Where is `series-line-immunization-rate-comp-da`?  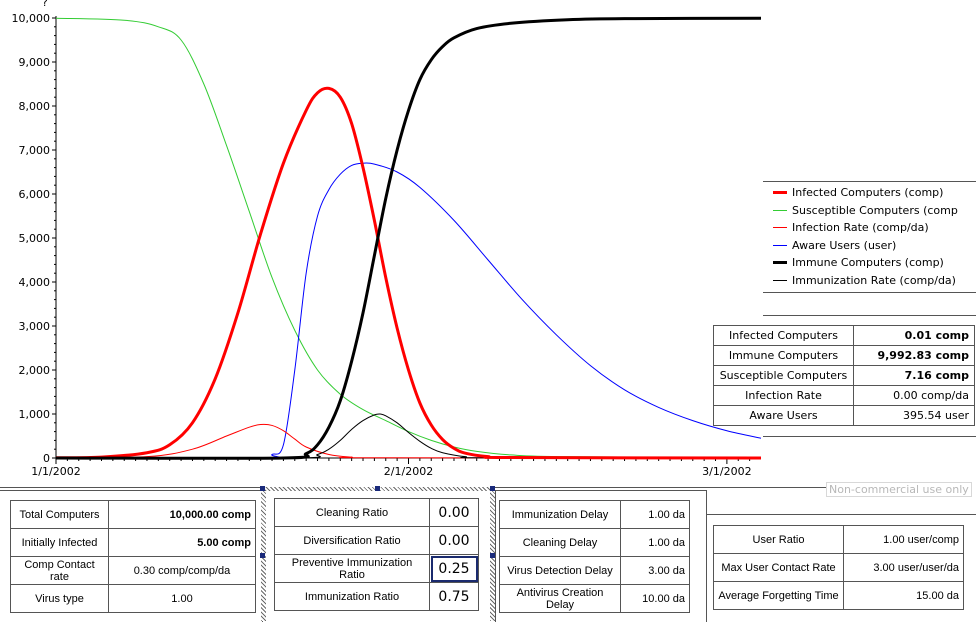
series-line-immunization-rate-comp-da is located at coordinates (408, 436).